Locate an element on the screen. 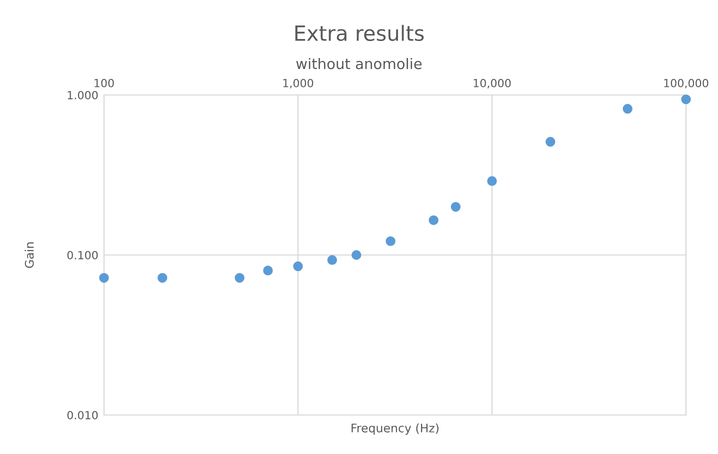 The image size is (718, 454). chart-title: Extra results is located at coordinates (359, 33).